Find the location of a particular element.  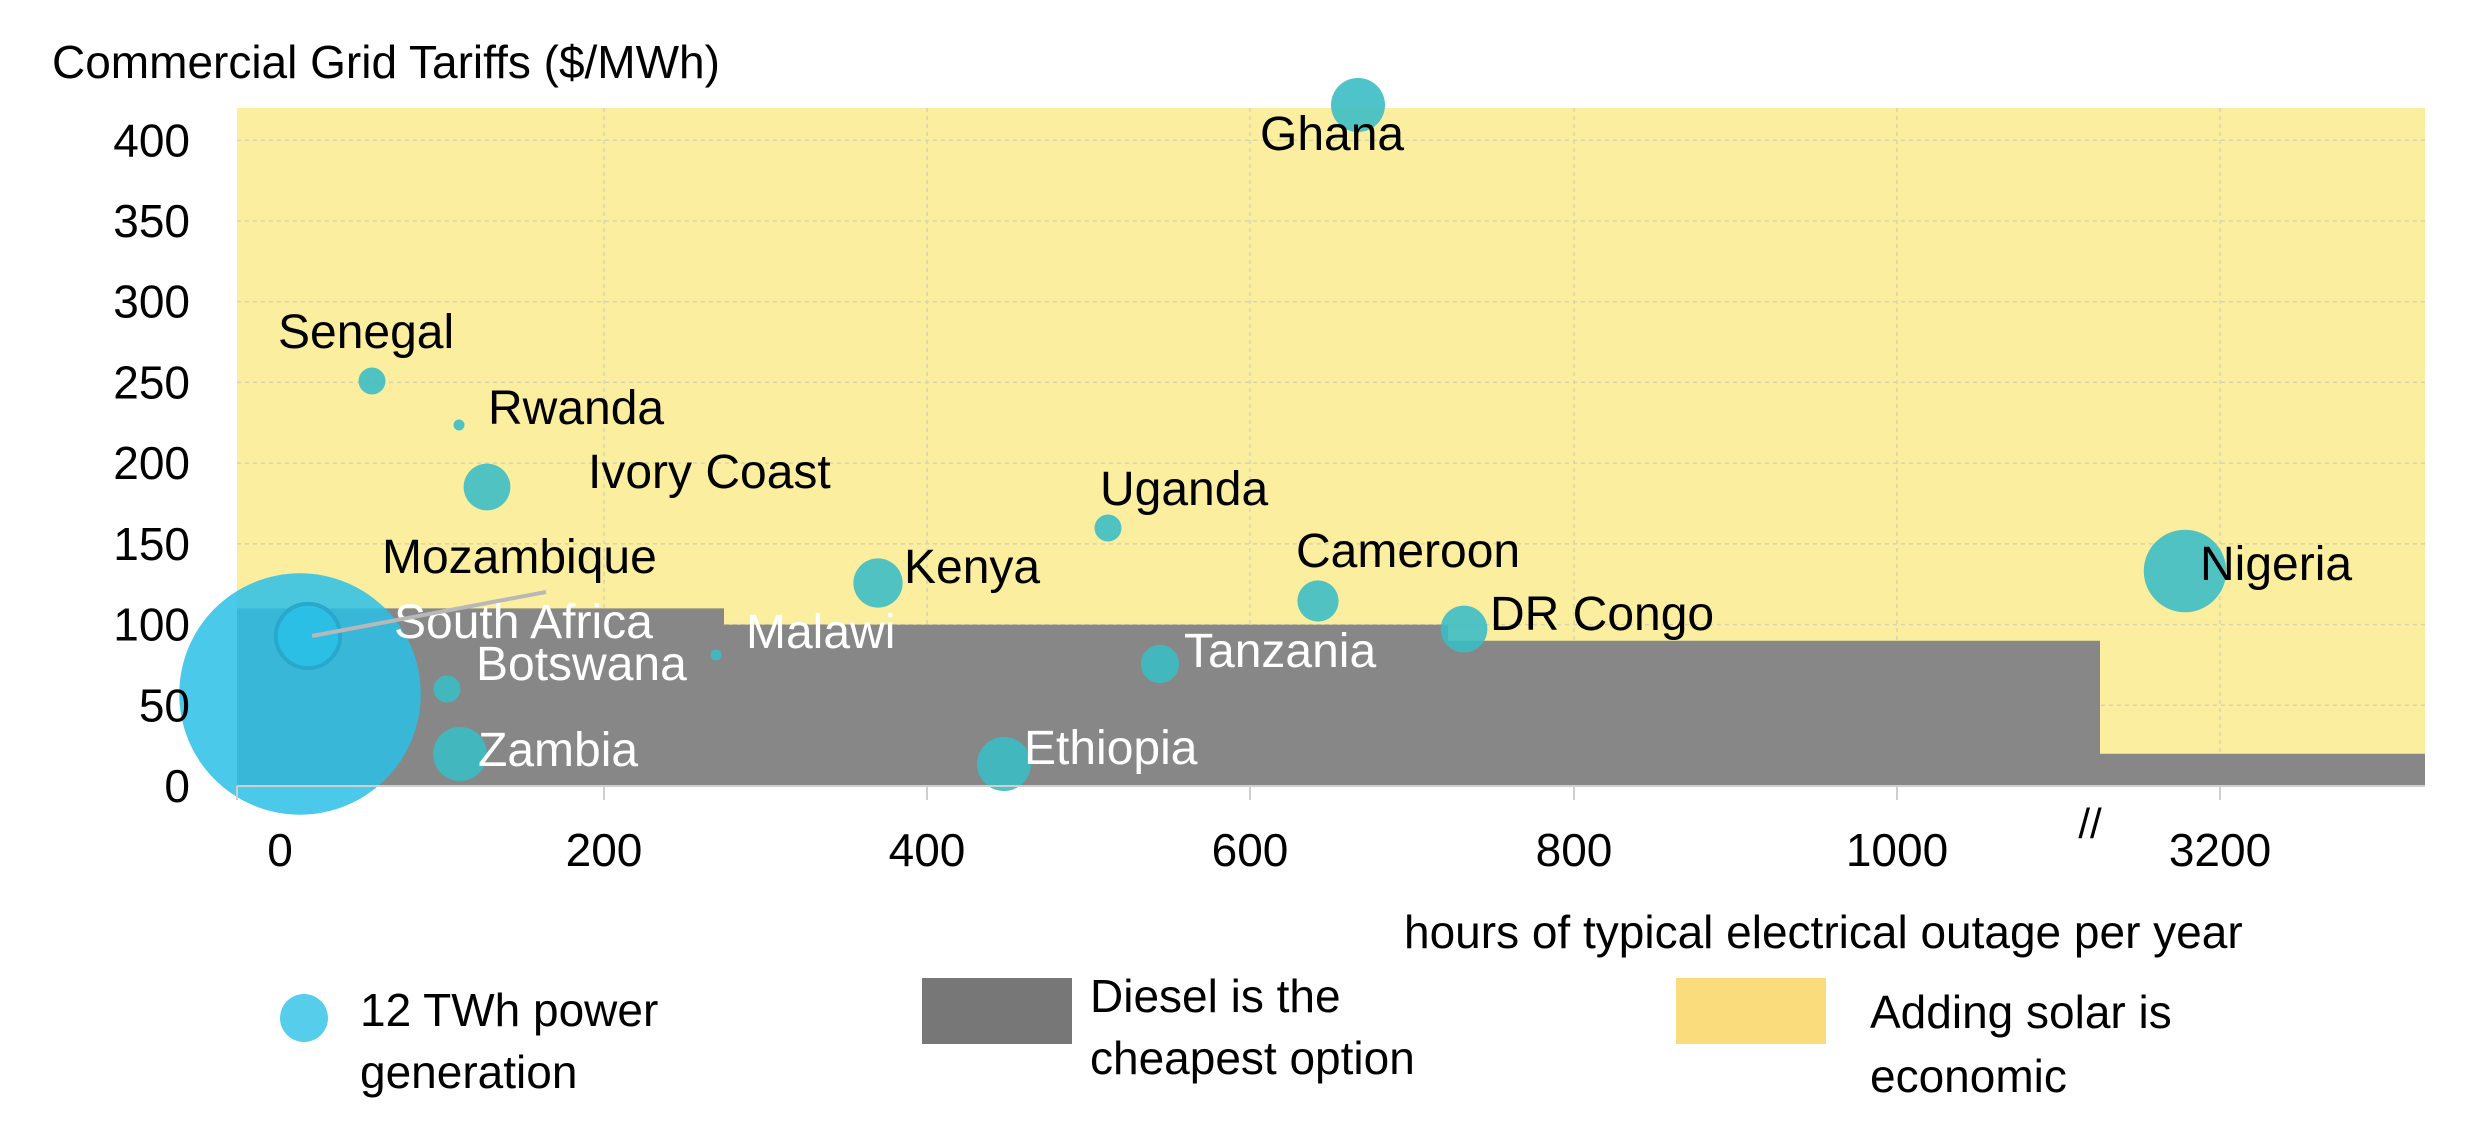

y-tick-label: 50 is located at coordinates (164, 705).